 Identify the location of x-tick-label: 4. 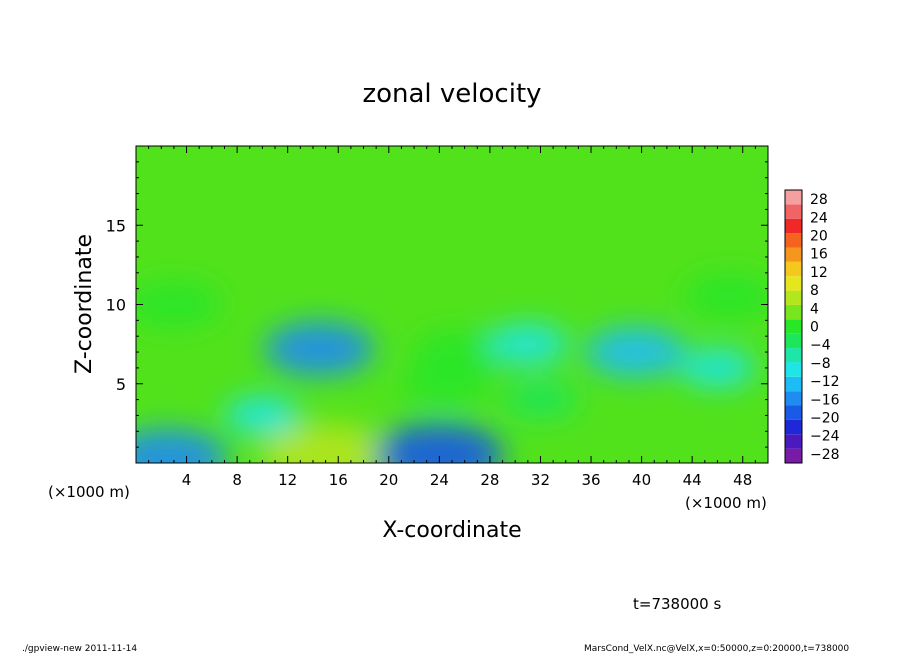
(187, 480).